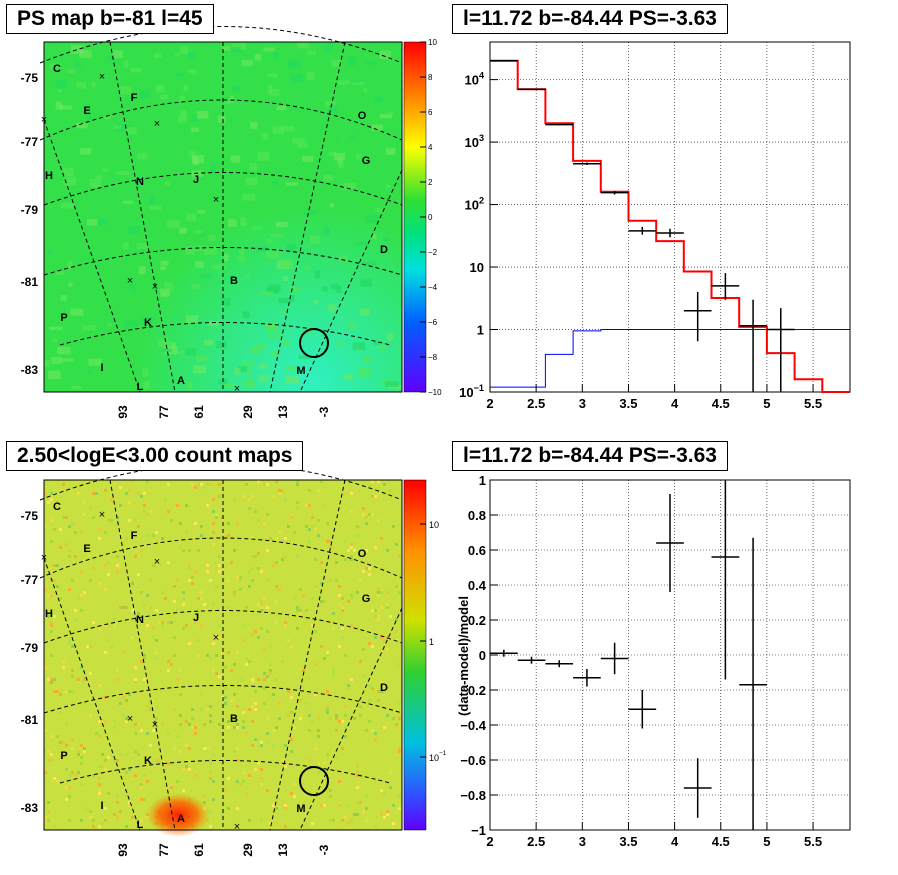 This screenshot has height=875, width=898. I want to click on ps-colorbar-ticks: 10 8 6 4 2 0 −2 −4 −6 −8 −10, so click(431, 217).